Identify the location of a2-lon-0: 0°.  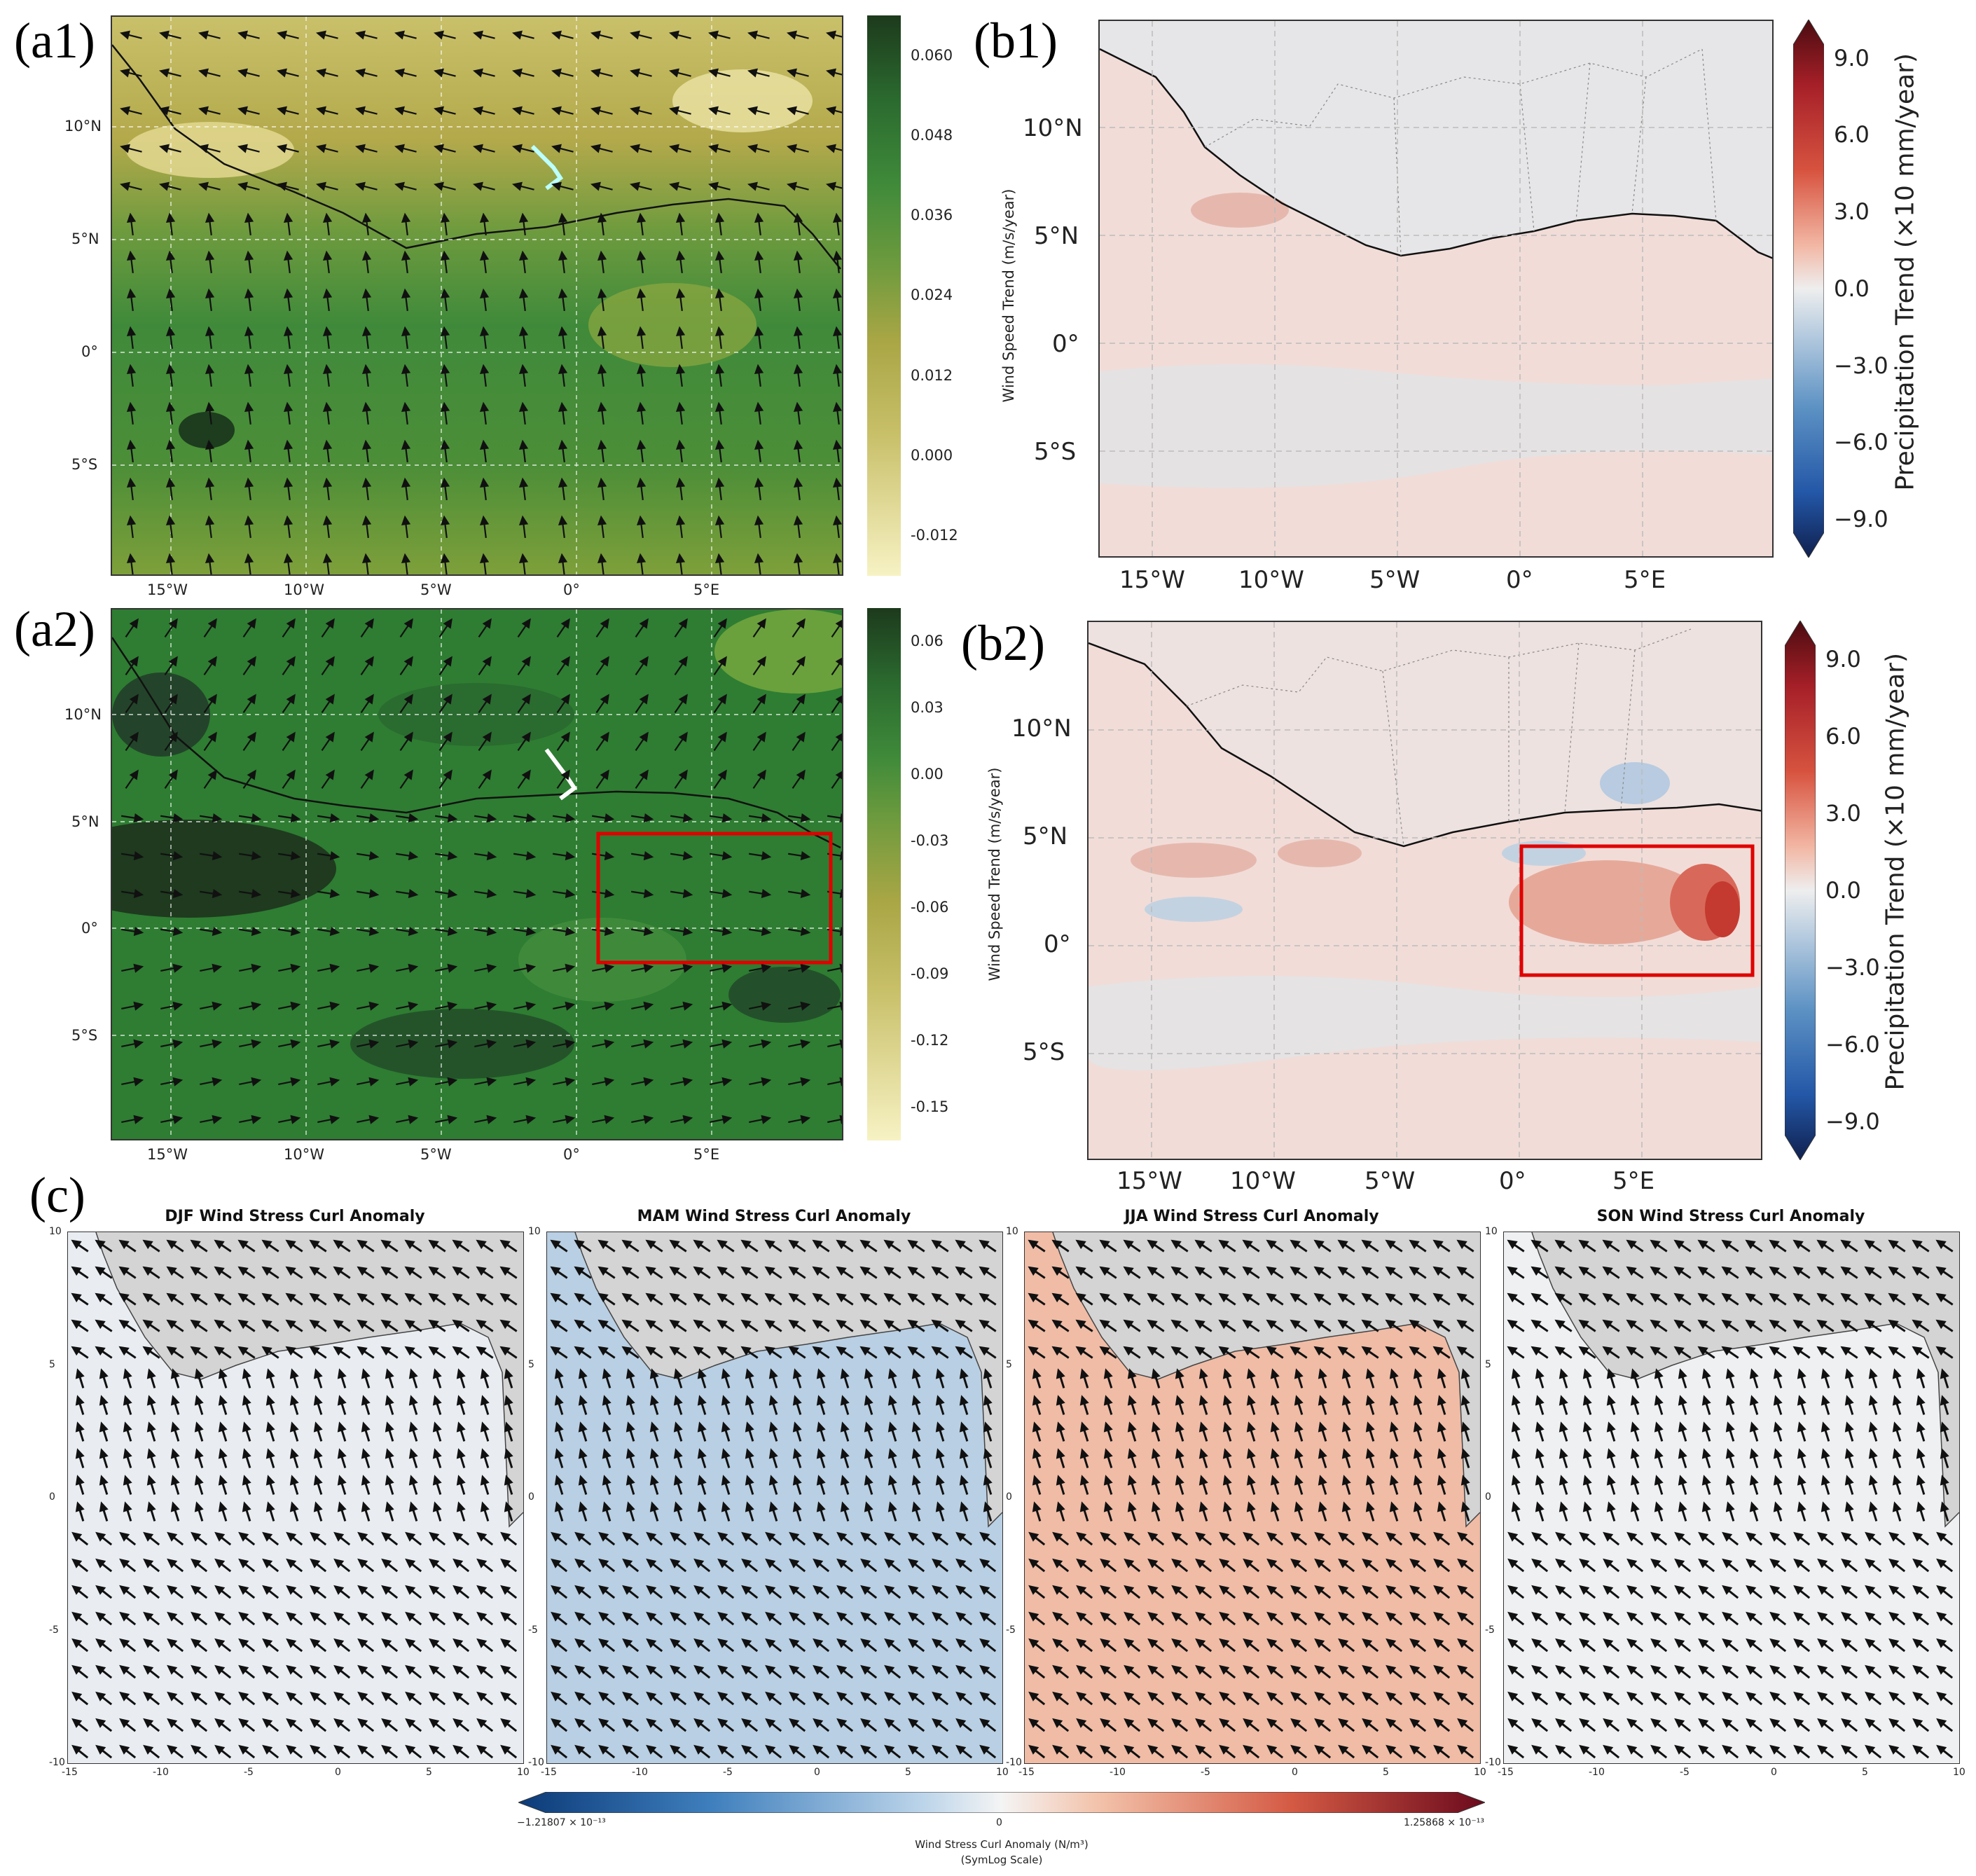
(571, 1154).